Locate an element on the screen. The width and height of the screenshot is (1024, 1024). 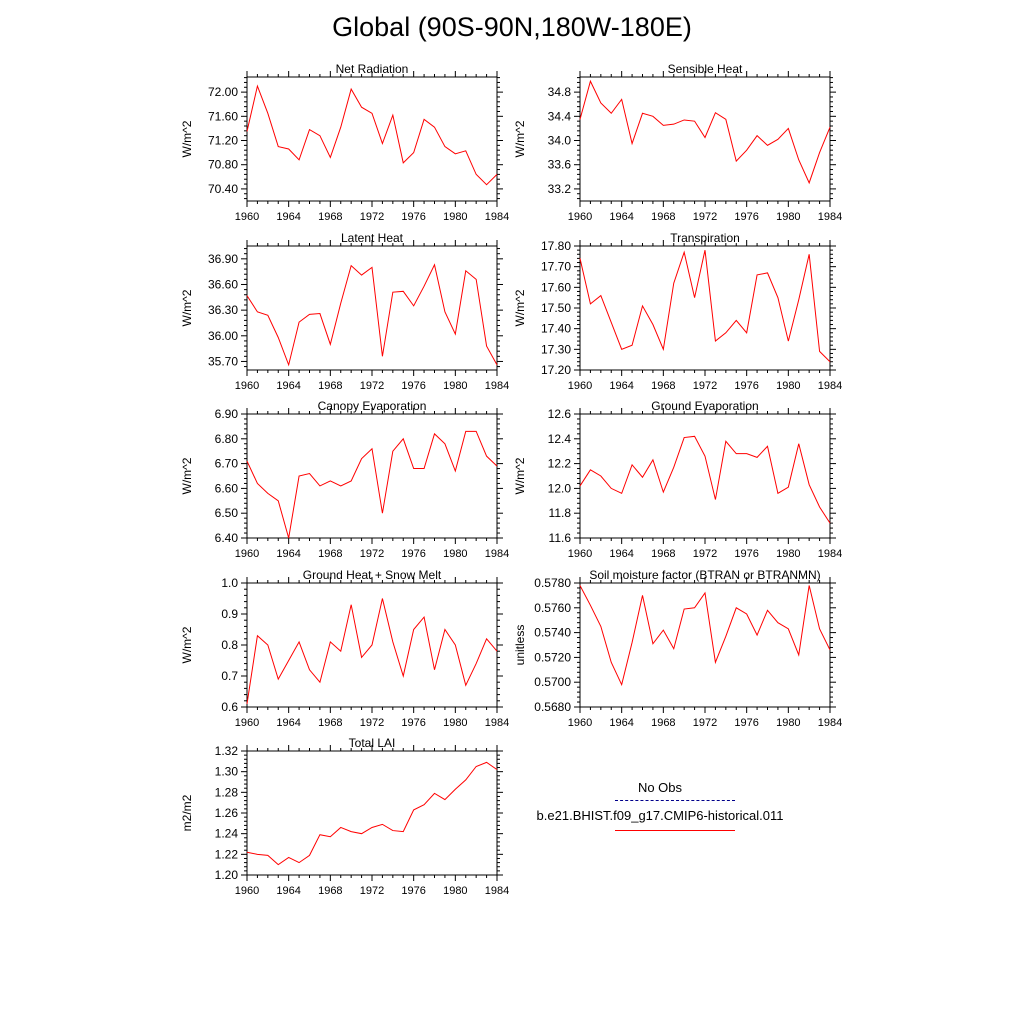
y-tick-label: 0.5740 is located at coordinates (552, 633).